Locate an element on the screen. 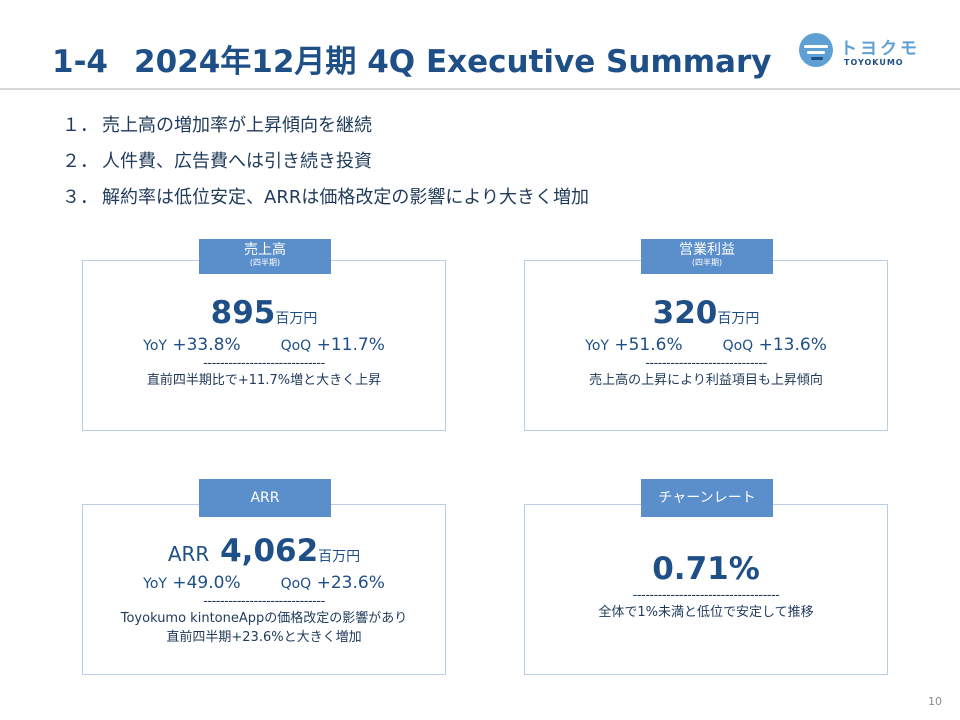  arr-prefix: ARR is located at coordinates (188, 554).